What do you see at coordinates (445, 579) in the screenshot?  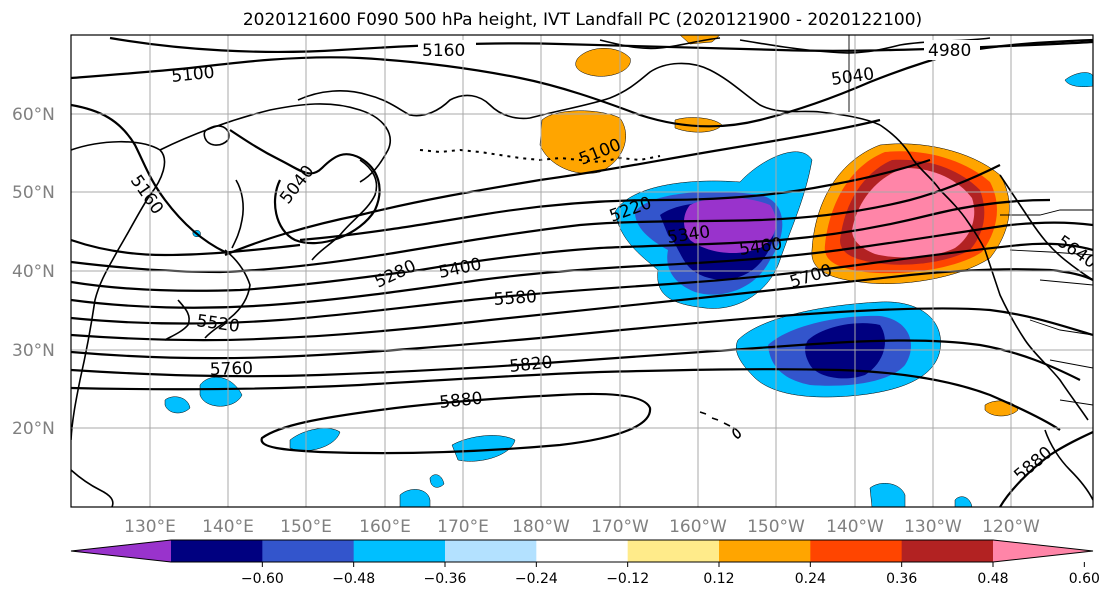 I see `colorbar-label: −0.36` at bounding box center [445, 579].